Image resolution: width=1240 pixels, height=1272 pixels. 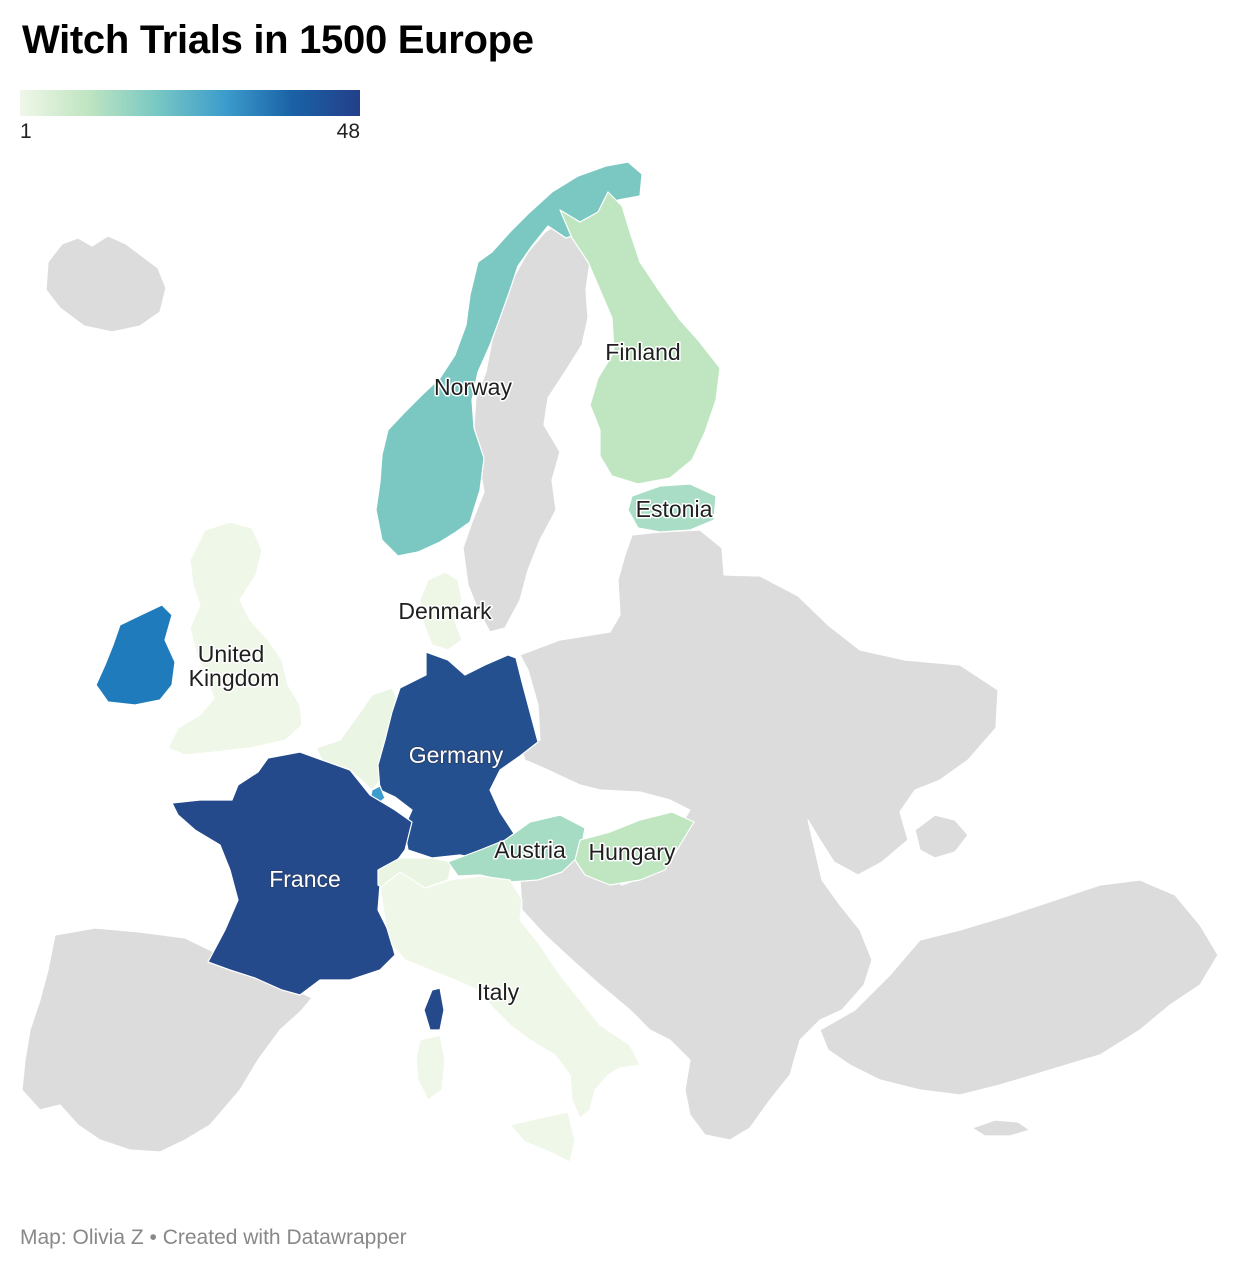 What do you see at coordinates (348, 131) in the screenshot?
I see `legend-max-label: 48` at bounding box center [348, 131].